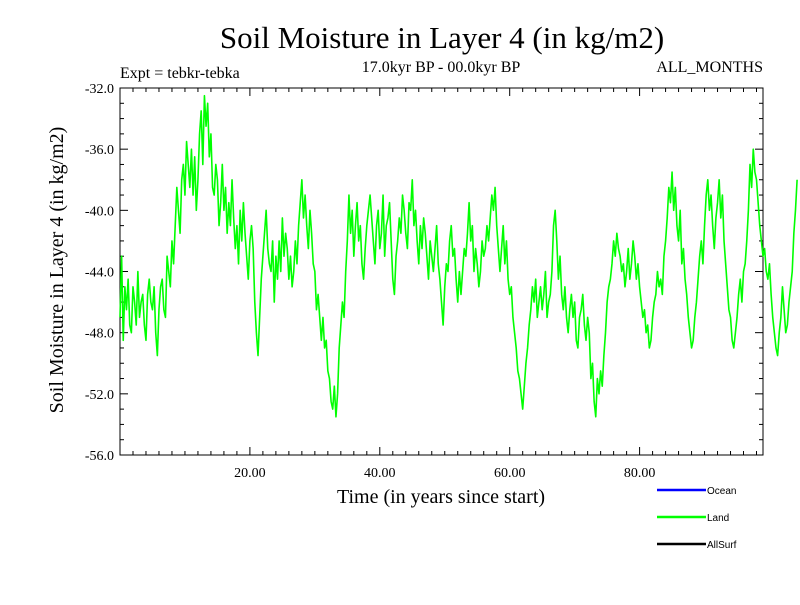 This screenshot has width=800, height=605. Describe the element at coordinates (721, 491) in the screenshot. I see `legend-label-ocean: Ocean` at that location.